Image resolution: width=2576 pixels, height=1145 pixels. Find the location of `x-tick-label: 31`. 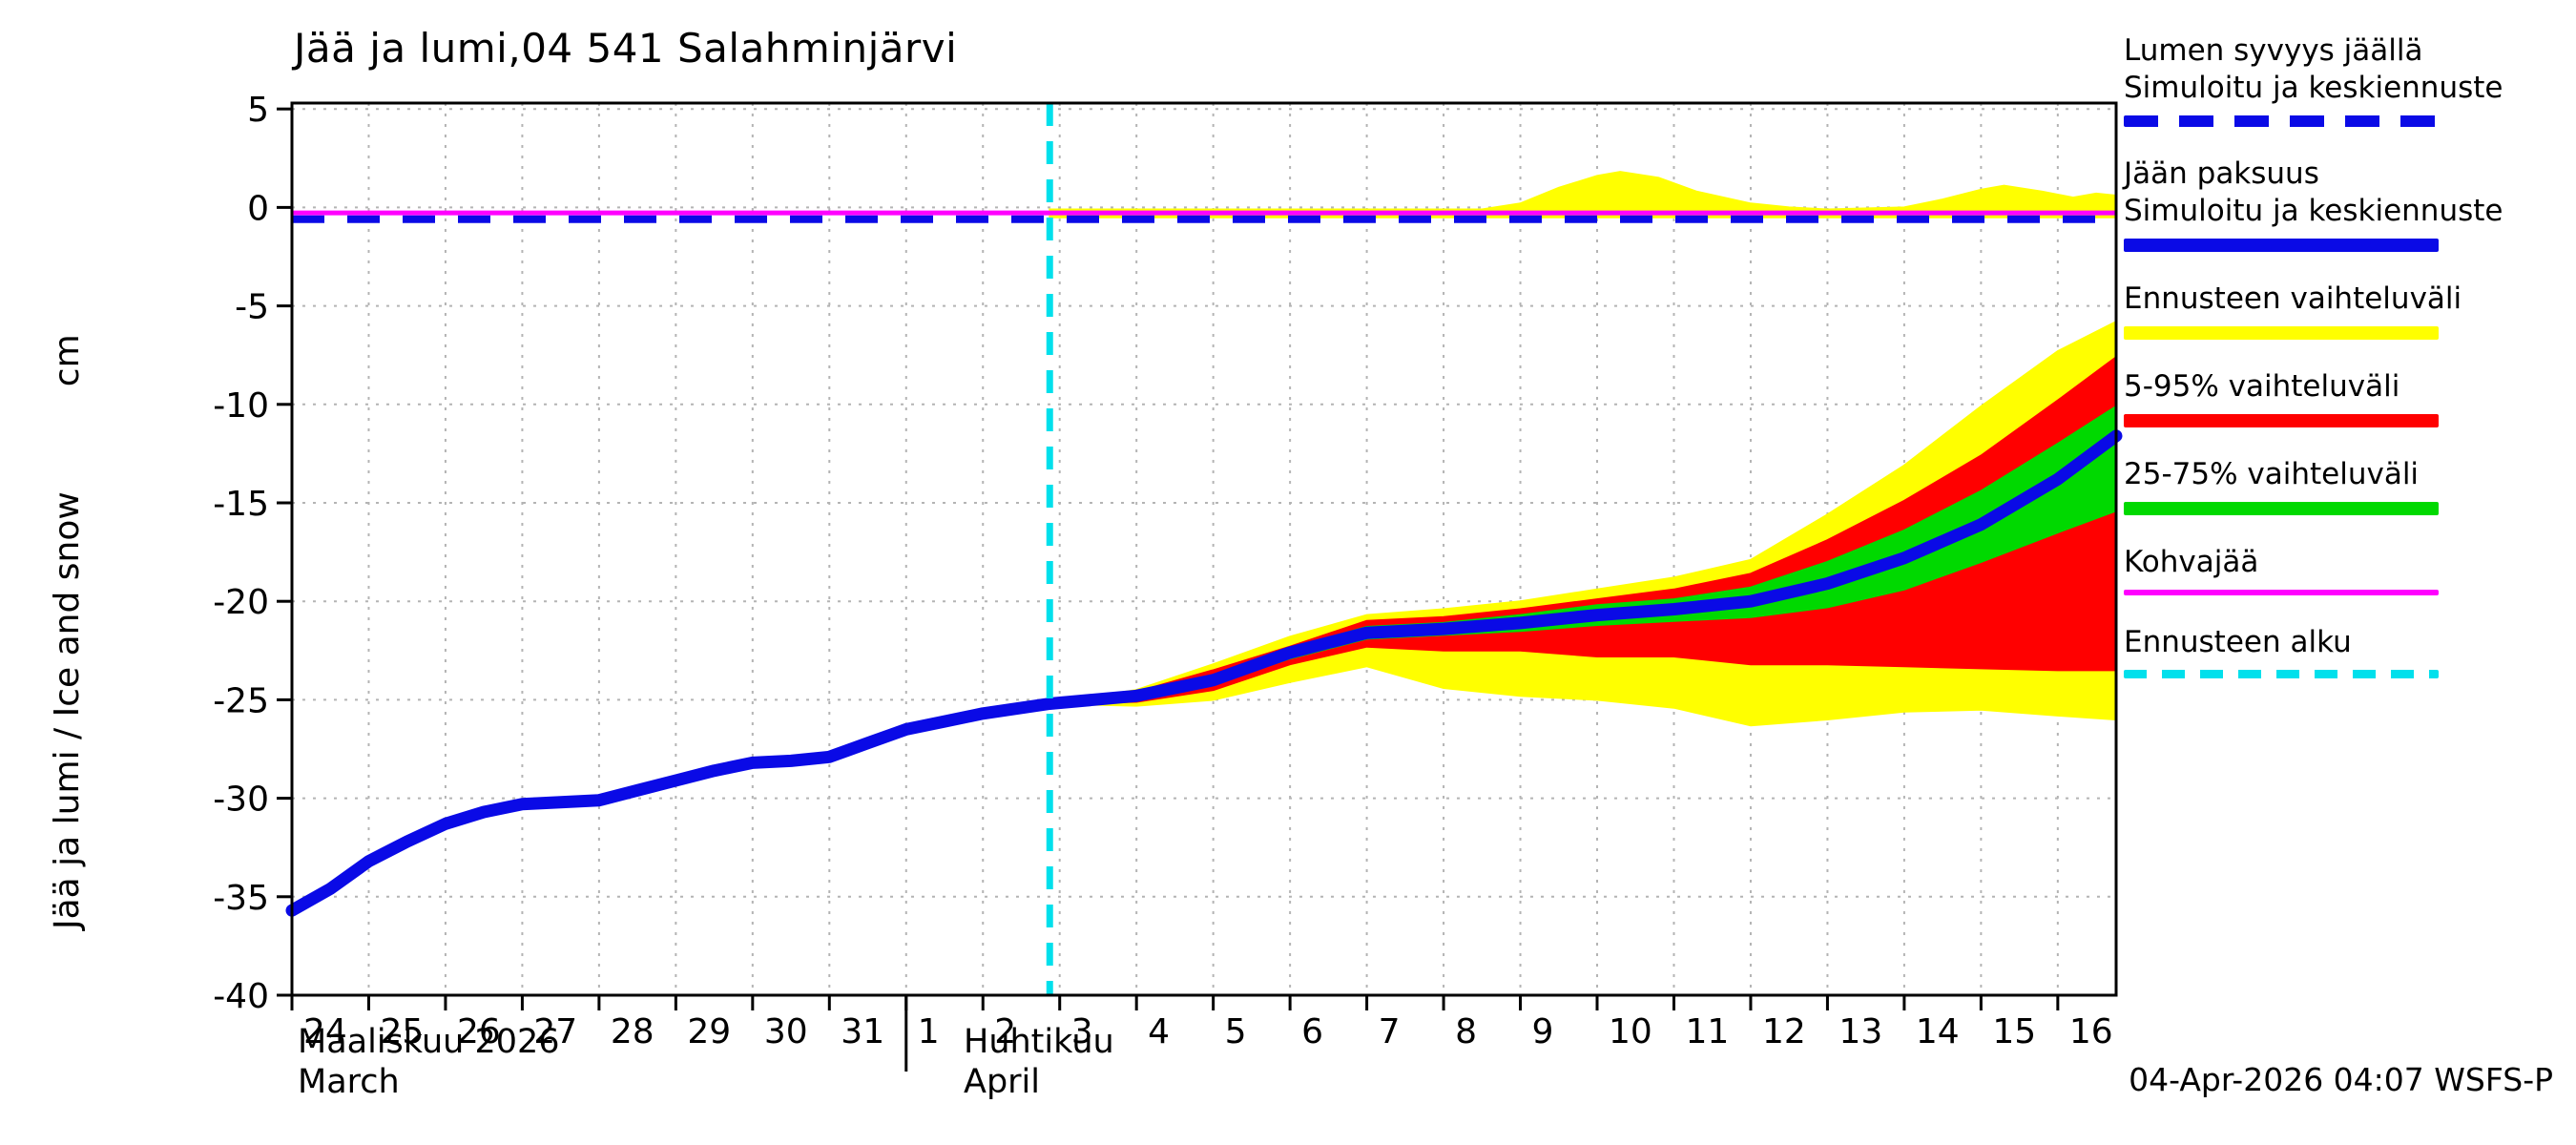

x-tick-label: 31 is located at coordinates (862, 1031).